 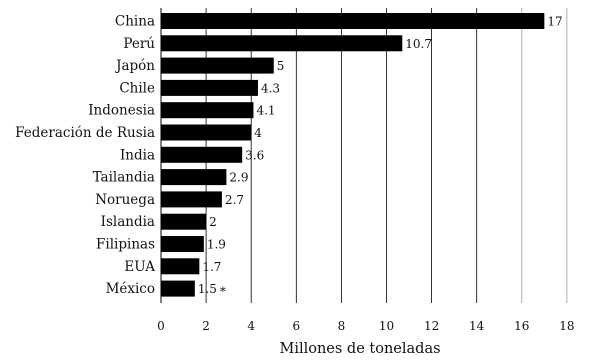 I want to click on x-axis-title: Millones de toneladas, so click(x=359, y=349).